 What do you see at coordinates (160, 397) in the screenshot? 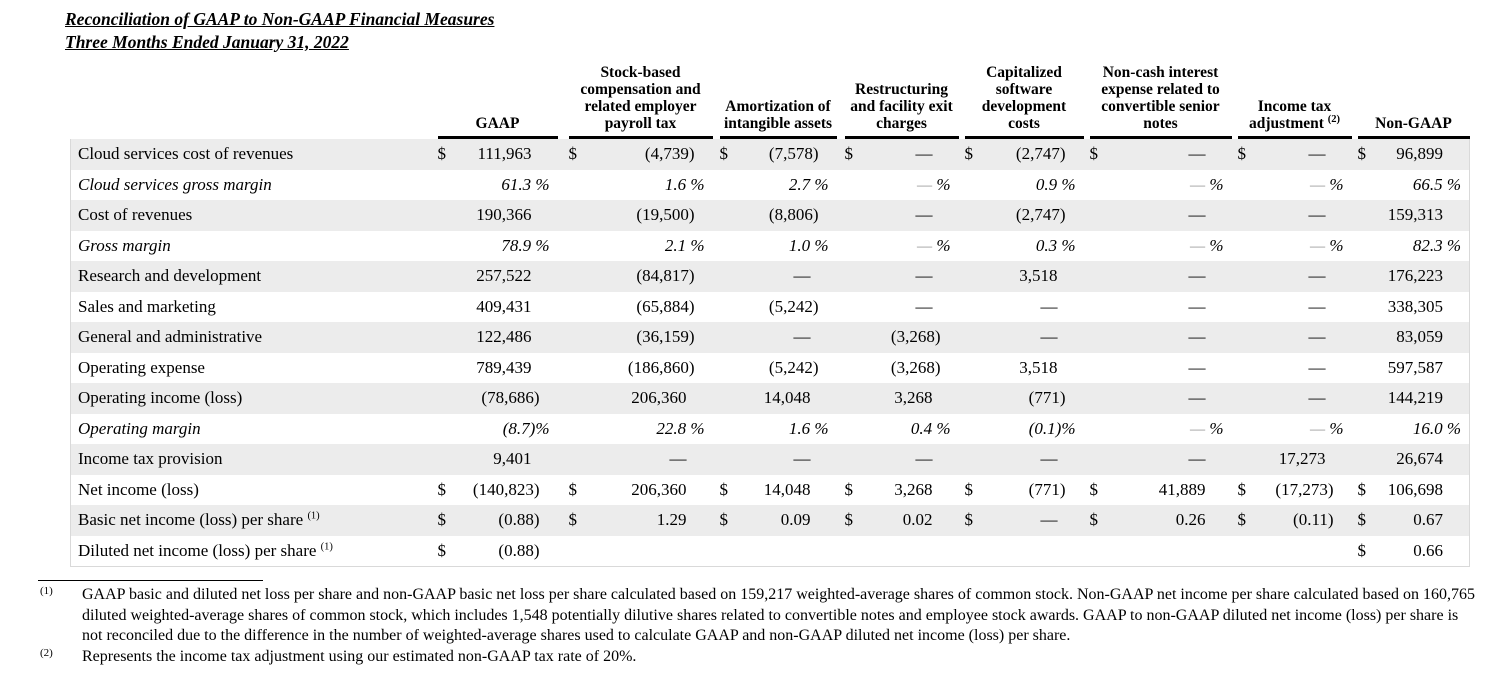
I see `row-label-text: Operating income (loss)` at bounding box center [160, 397].